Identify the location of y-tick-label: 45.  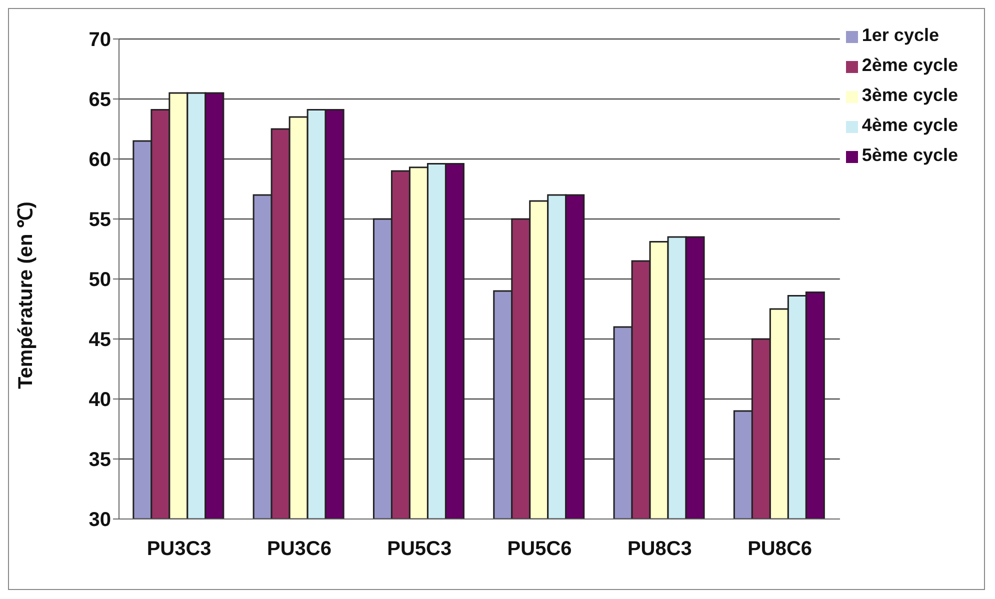
(99, 340).